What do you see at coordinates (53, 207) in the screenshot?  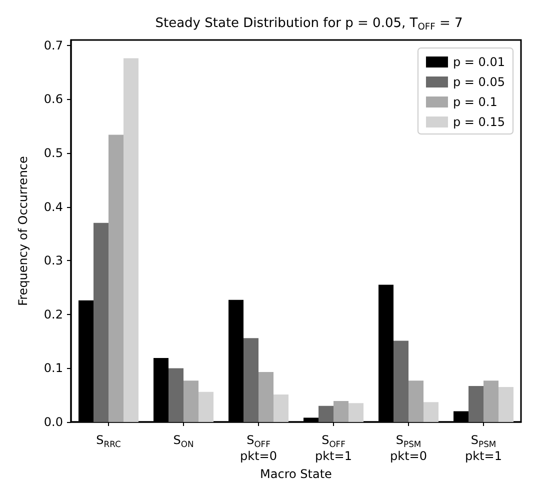 I see `y-tick-label: 0.4` at bounding box center [53, 207].